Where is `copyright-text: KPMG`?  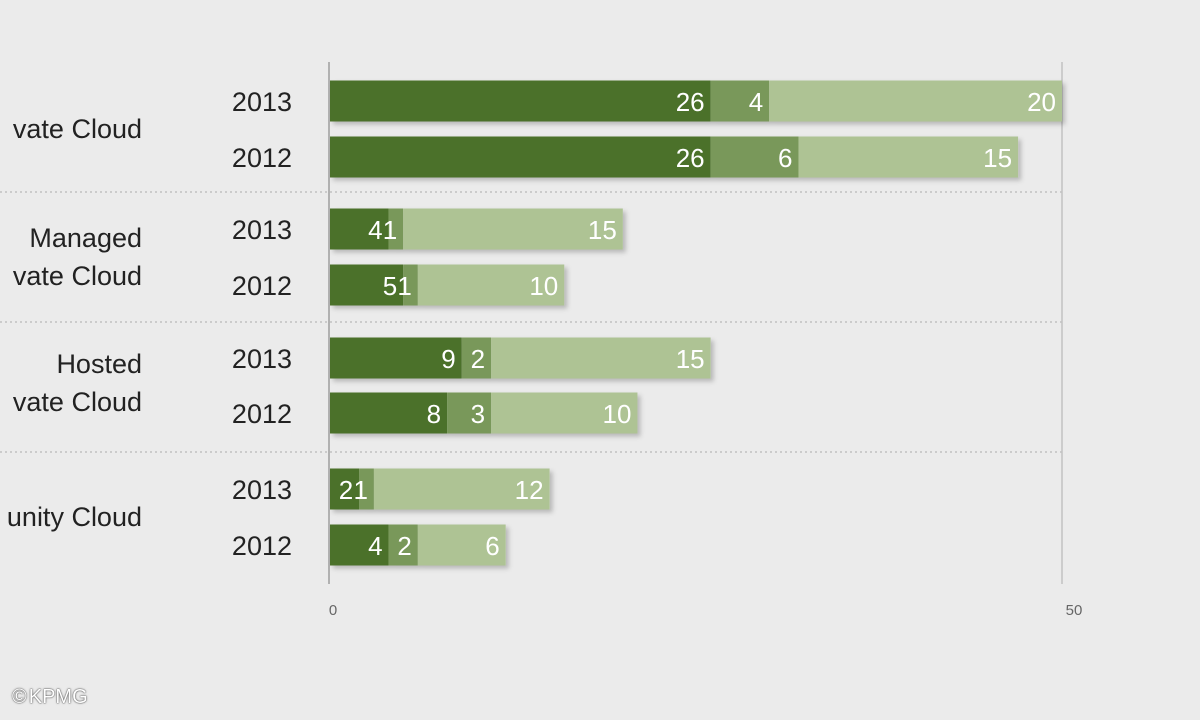 copyright-text: KPMG is located at coordinates (58, 697).